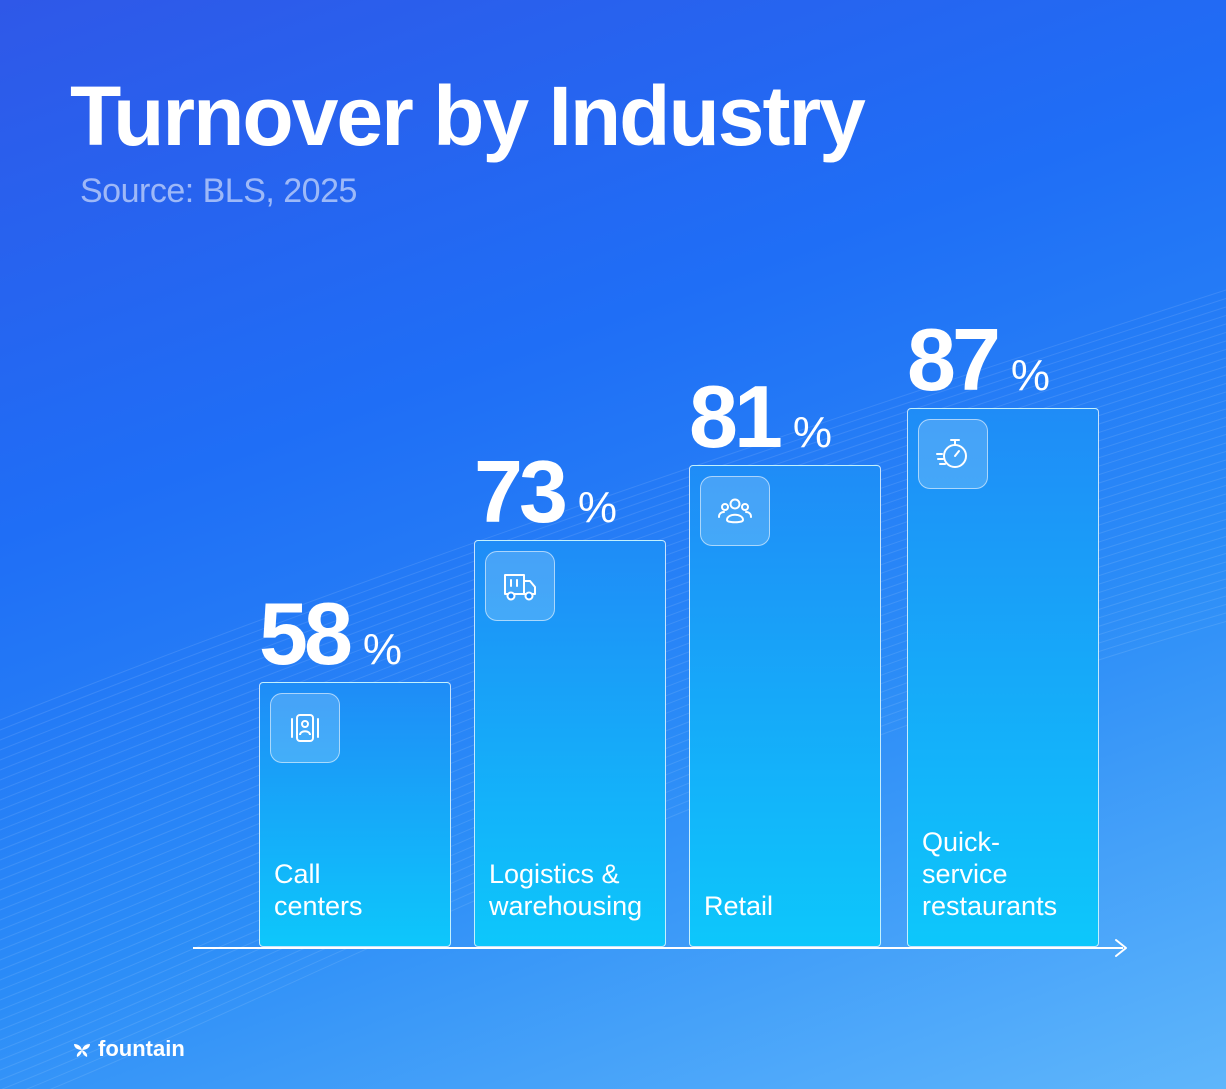 Image resolution: width=1226 pixels, height=1089 pixels. Describe the element at coordinates (953, 454) in the screenshot. I see `stopwatch-icon` at that location.